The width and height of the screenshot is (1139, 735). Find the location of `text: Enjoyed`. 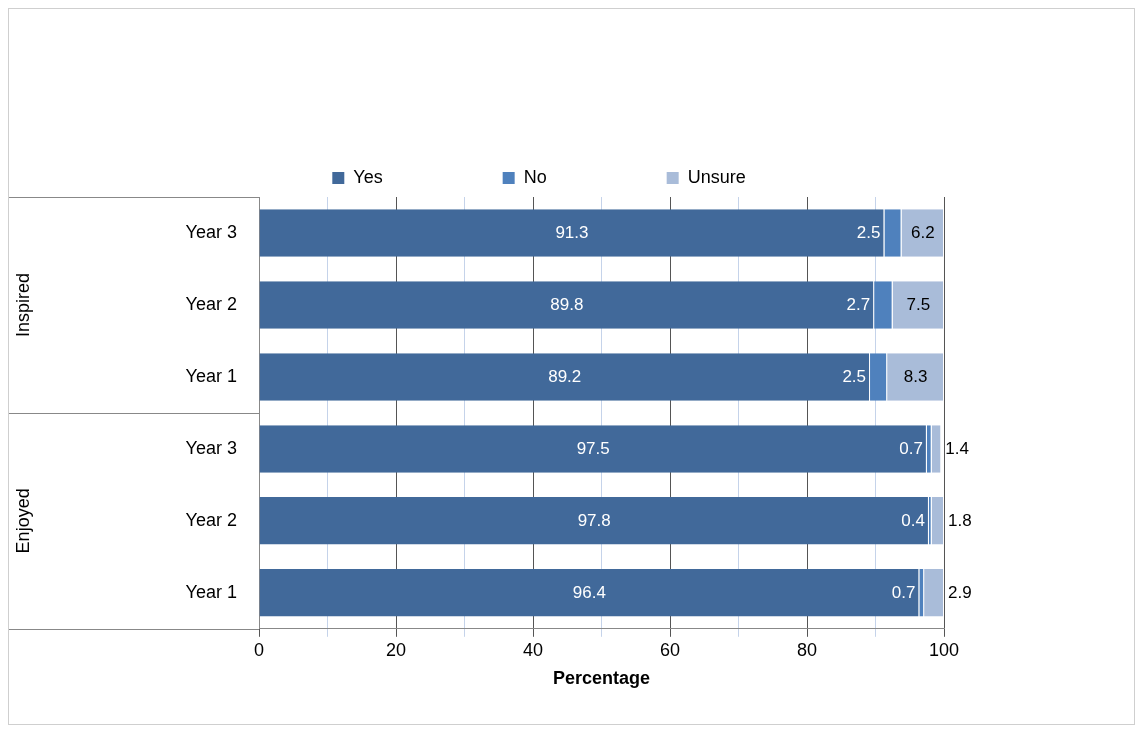

text: Enjoyed is located at coordinates (22, 521).